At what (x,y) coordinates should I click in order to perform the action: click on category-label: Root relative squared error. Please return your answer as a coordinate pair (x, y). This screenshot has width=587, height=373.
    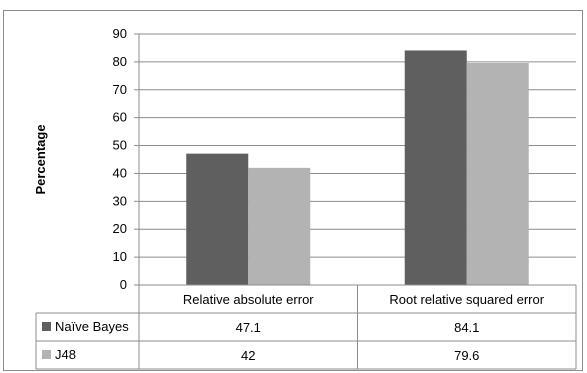
    Looking at the image, I should click on (466, 299).